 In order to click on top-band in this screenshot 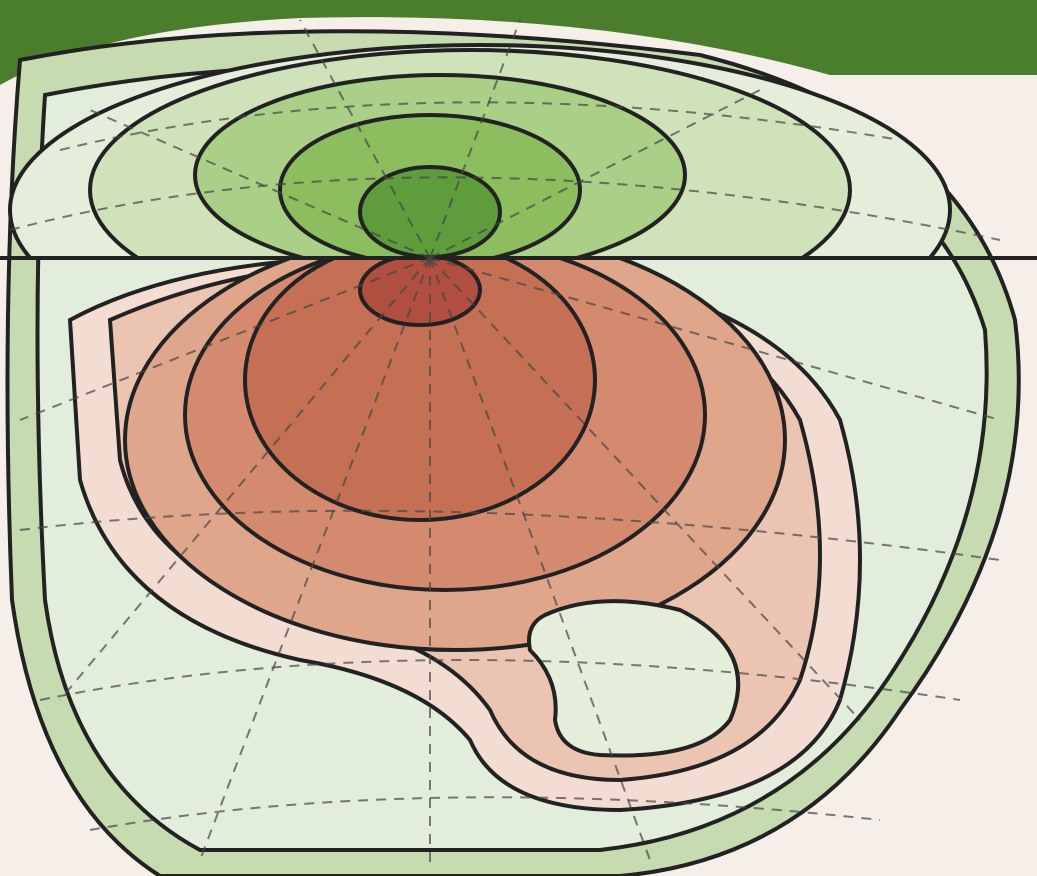, I will do `click(518, 42)`.